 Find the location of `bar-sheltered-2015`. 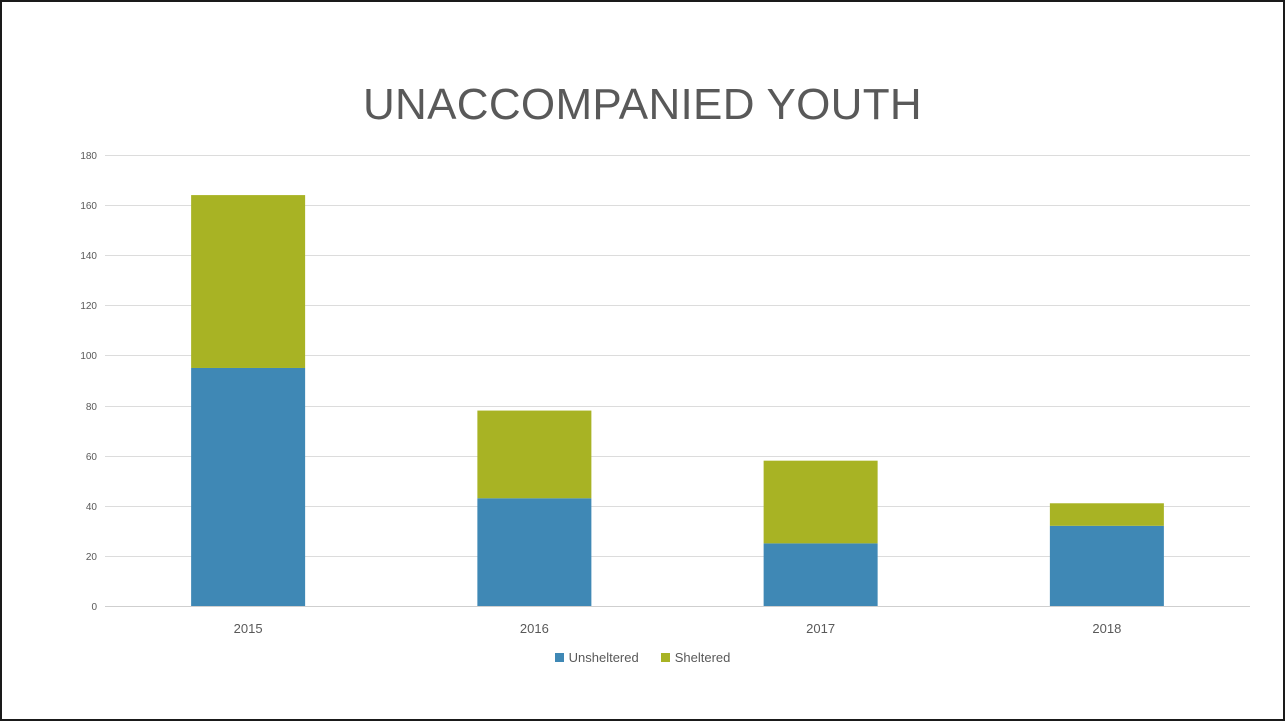

bar-sheltered-2015 is located at coordinates (248, 281).